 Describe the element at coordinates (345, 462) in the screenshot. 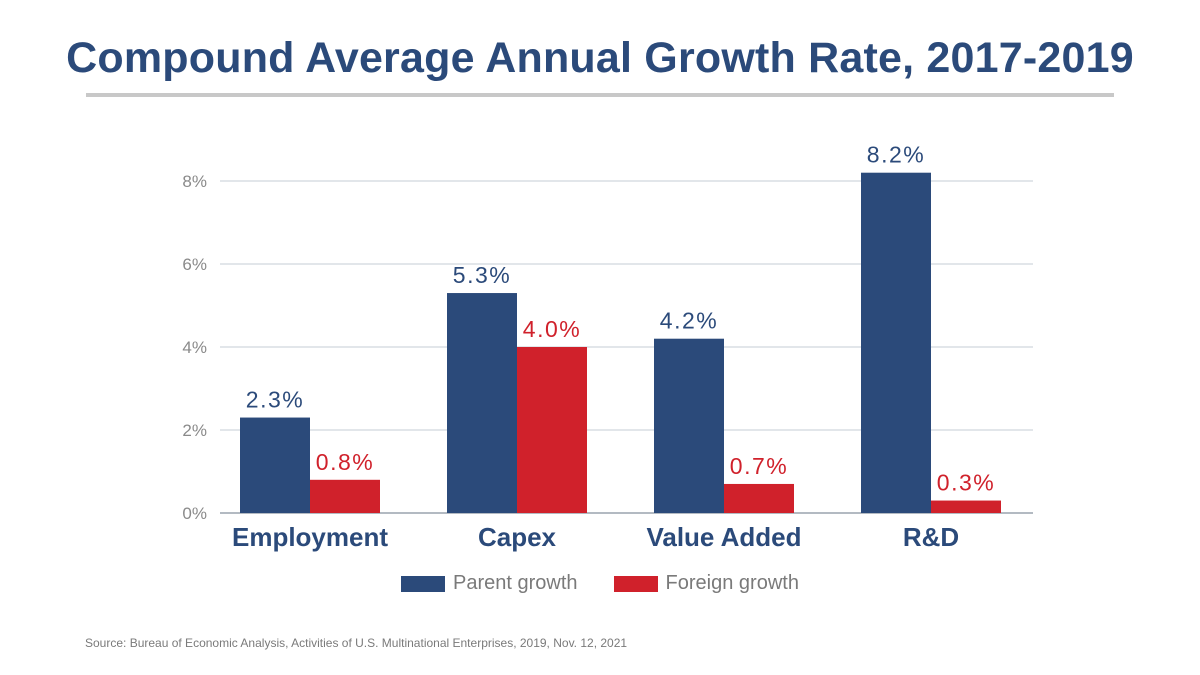

I see `value-label-foreign: 0.8%` at that location.